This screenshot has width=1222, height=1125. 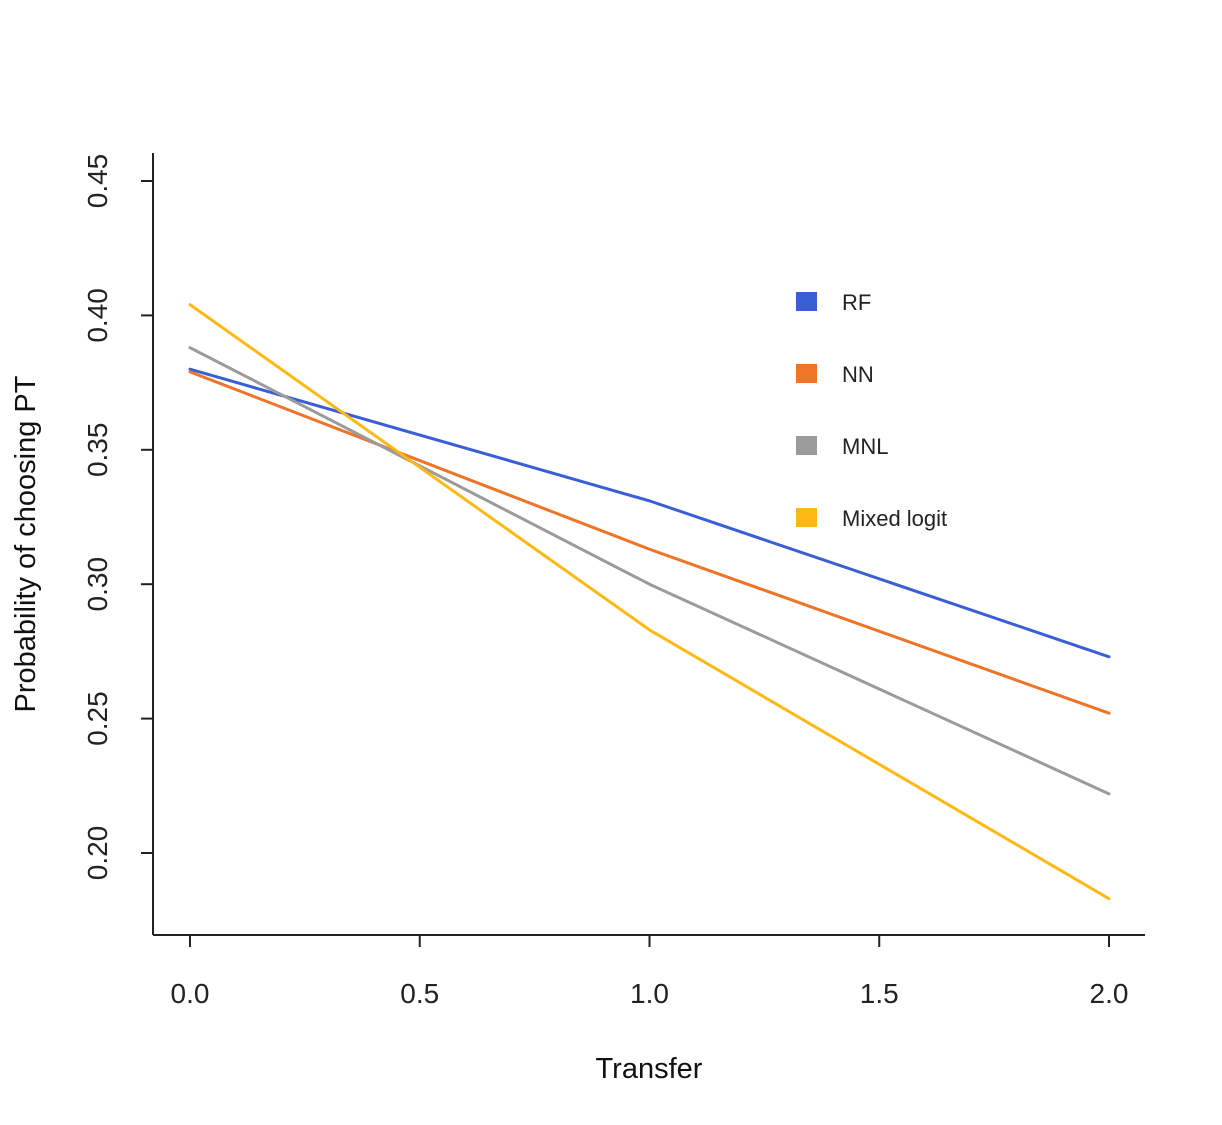 What do you see at coordinates (856, 302) in the screenshot?
I see `legend-label: RF` at bounding box center [856, 302].